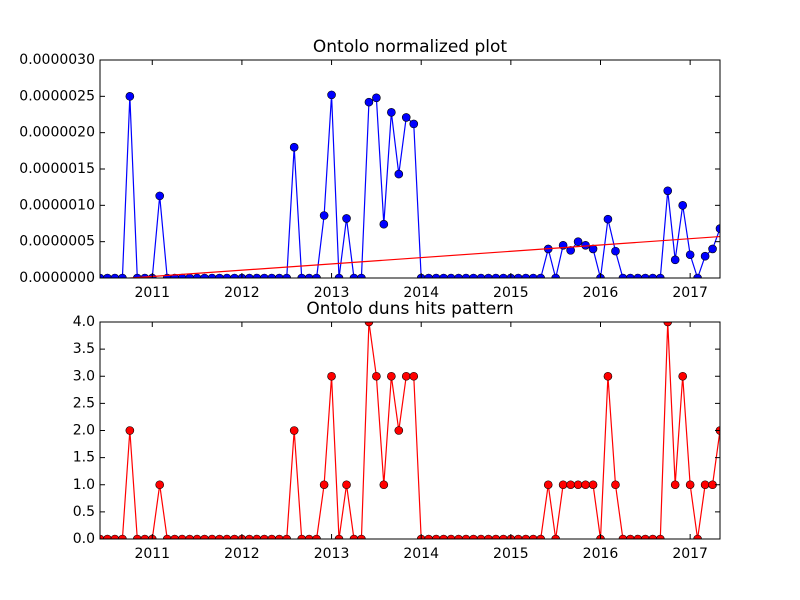  What do you see at coordinates (84, 349) in the screenshot?
I see `y-tick-label: 3.5` at bounding box center [84, 349].